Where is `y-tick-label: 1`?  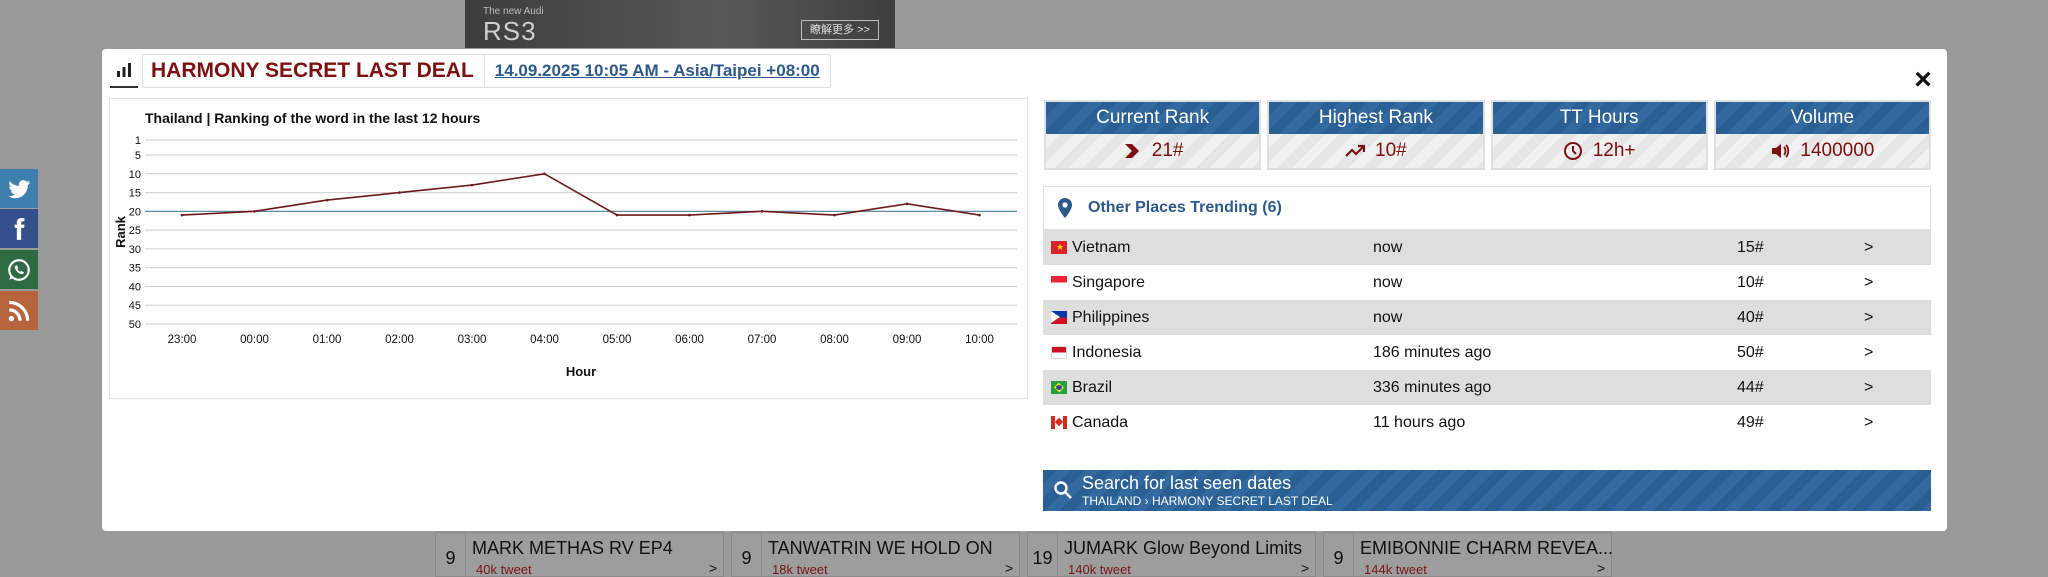 y-tick-label: 1 is located at coordinates (138, 141).